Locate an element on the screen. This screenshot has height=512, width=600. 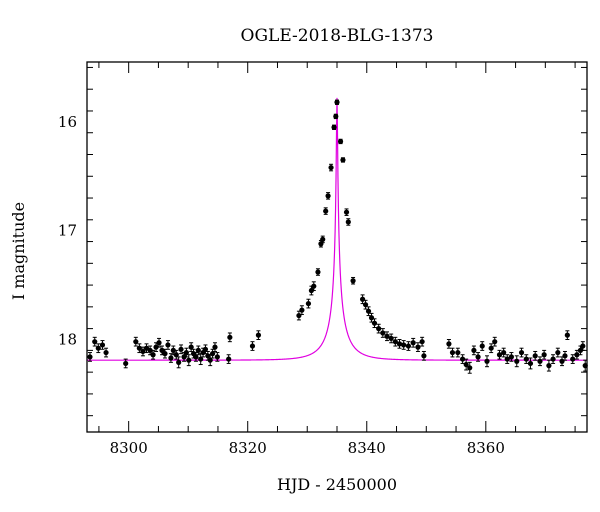
y-tick-label: 18 is located at coordinates (67, 340).